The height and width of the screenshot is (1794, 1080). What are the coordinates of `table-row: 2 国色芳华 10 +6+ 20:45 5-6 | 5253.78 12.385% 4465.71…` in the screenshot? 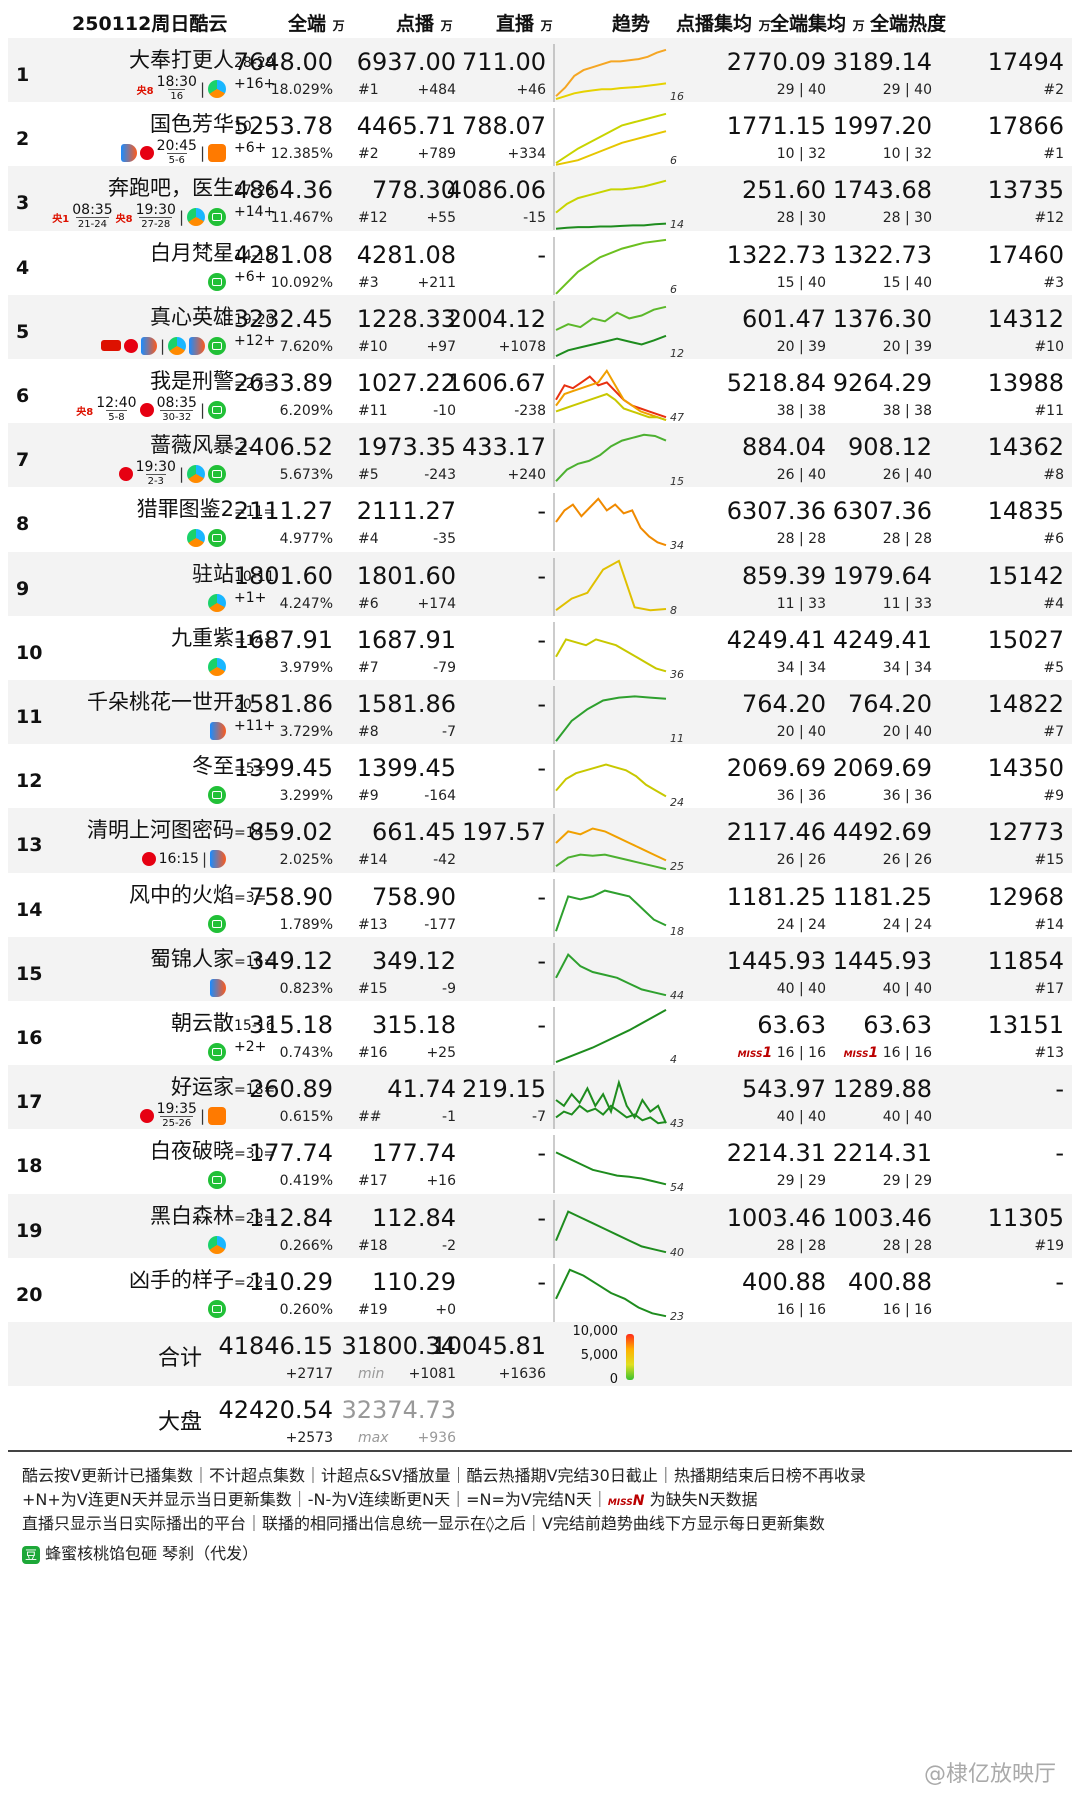 It's located at (540, 134).